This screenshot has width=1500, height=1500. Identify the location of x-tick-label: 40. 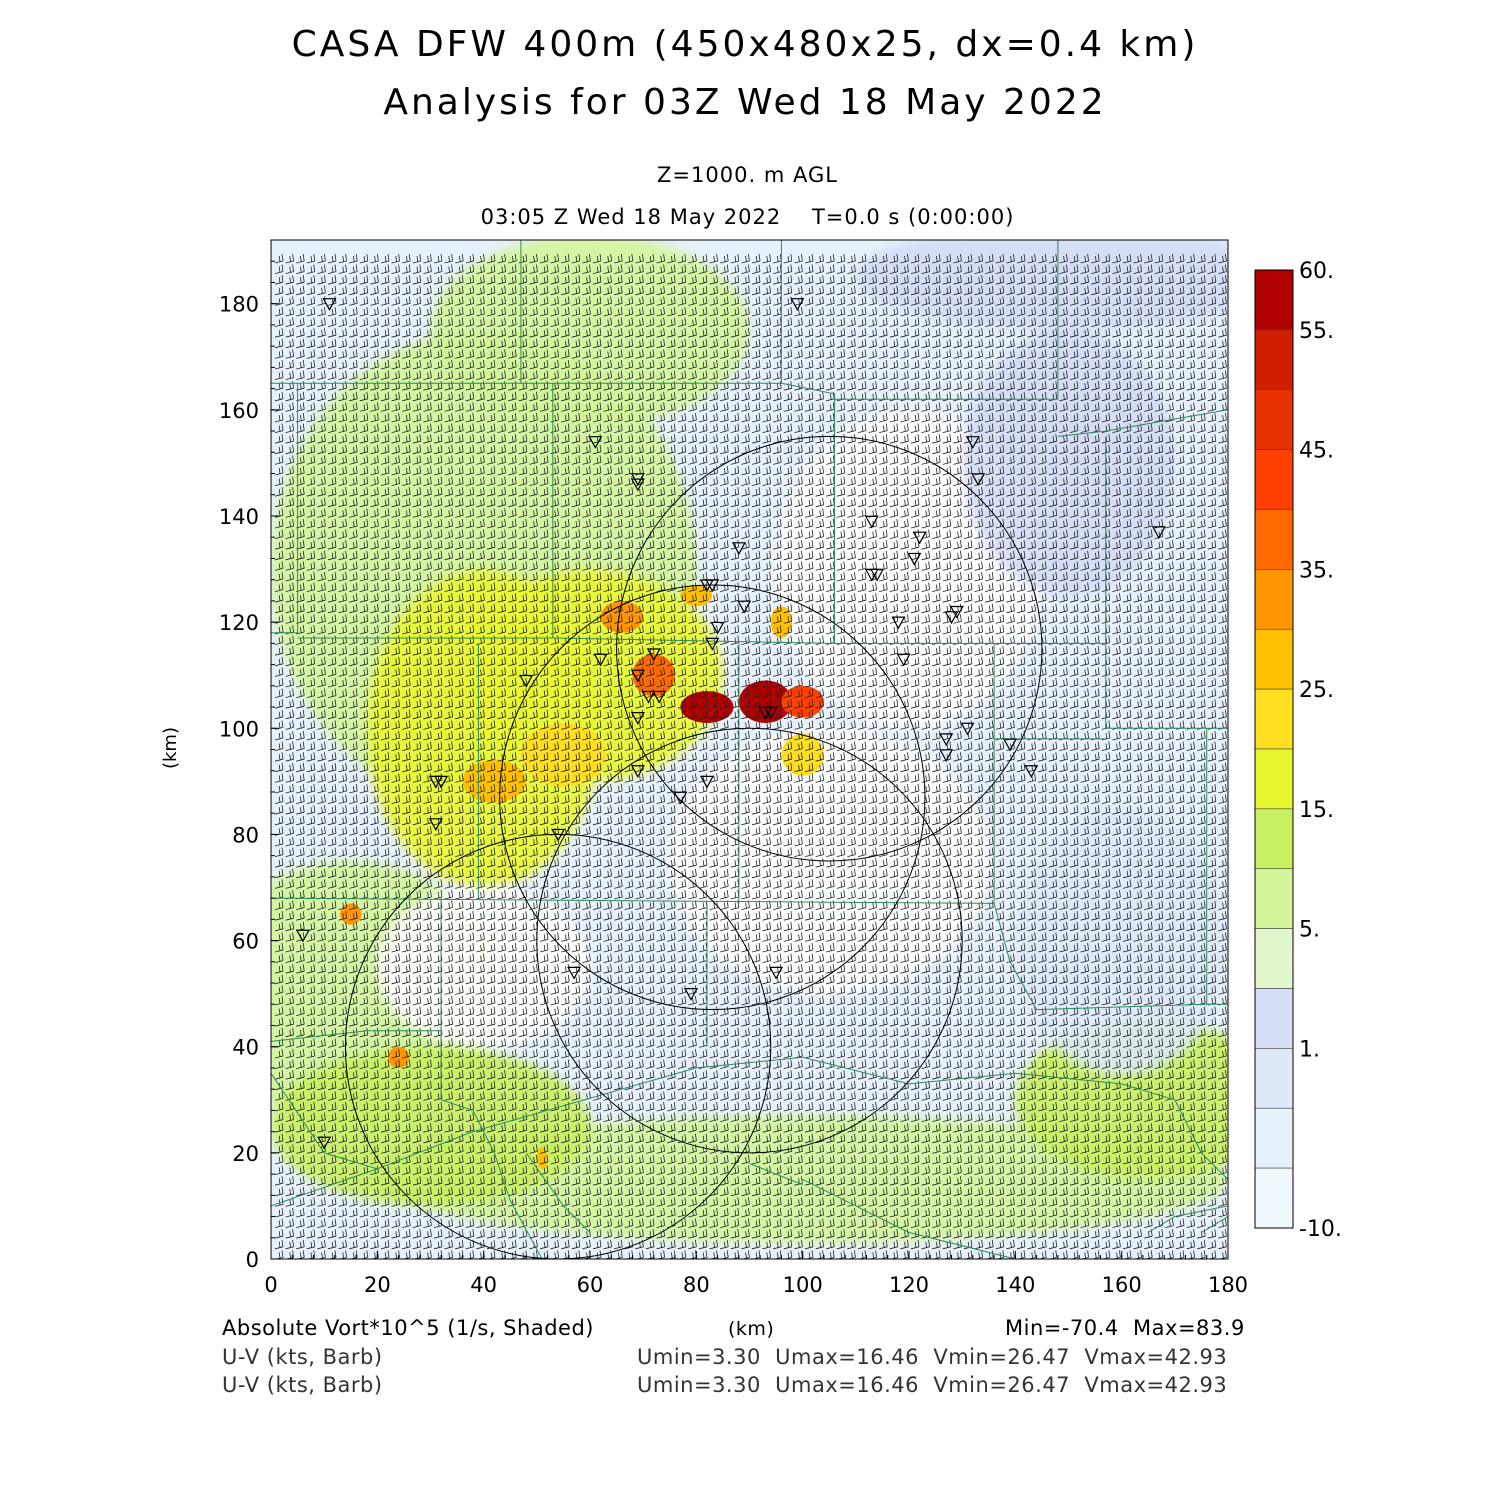
(483, 1285).